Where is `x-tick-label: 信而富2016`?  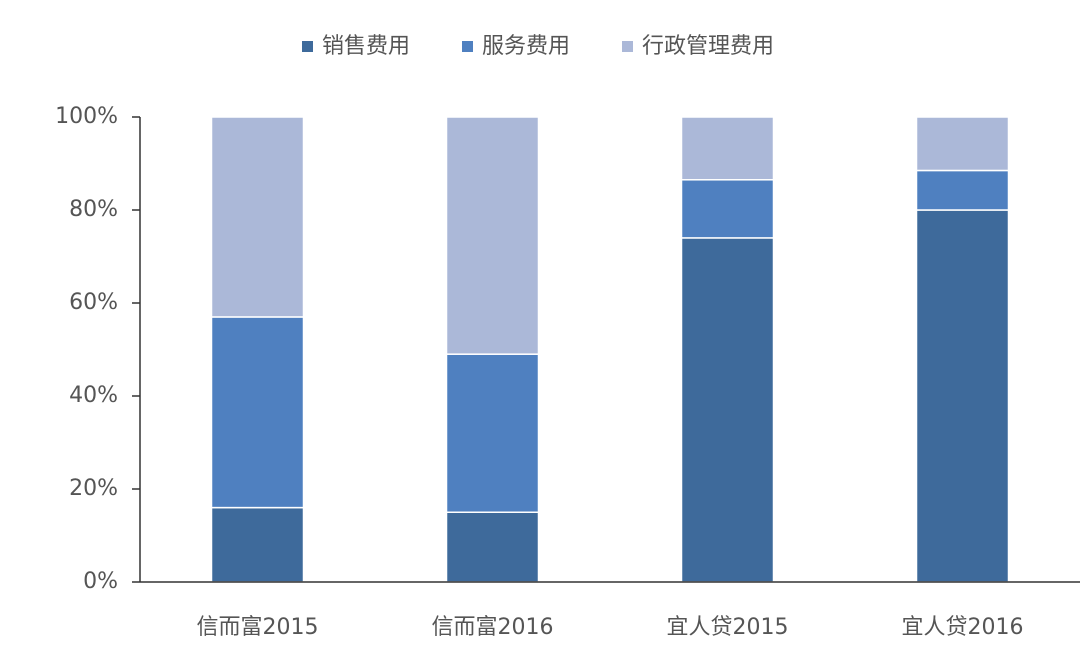 x-tick-label: 信而富2016 is located at coordinates (493, 627).